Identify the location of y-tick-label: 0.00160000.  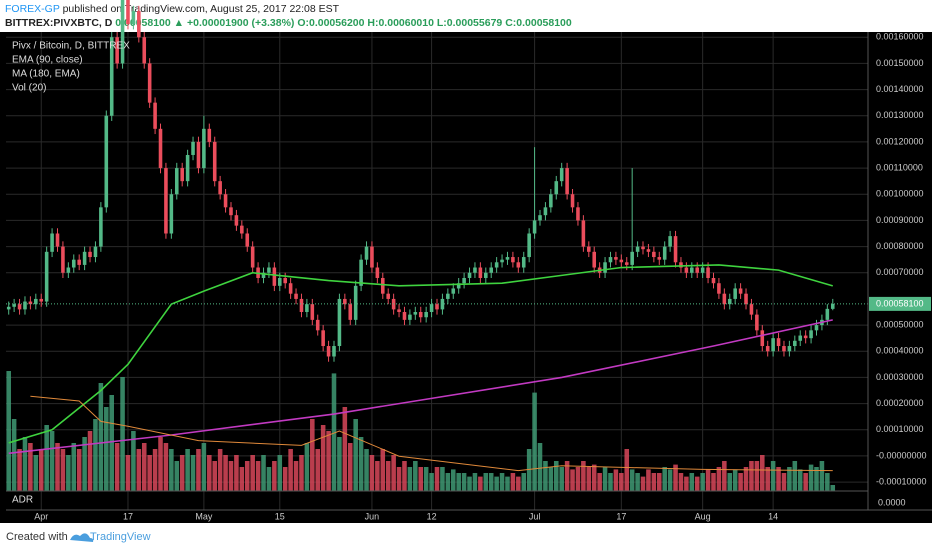
(900, 37).